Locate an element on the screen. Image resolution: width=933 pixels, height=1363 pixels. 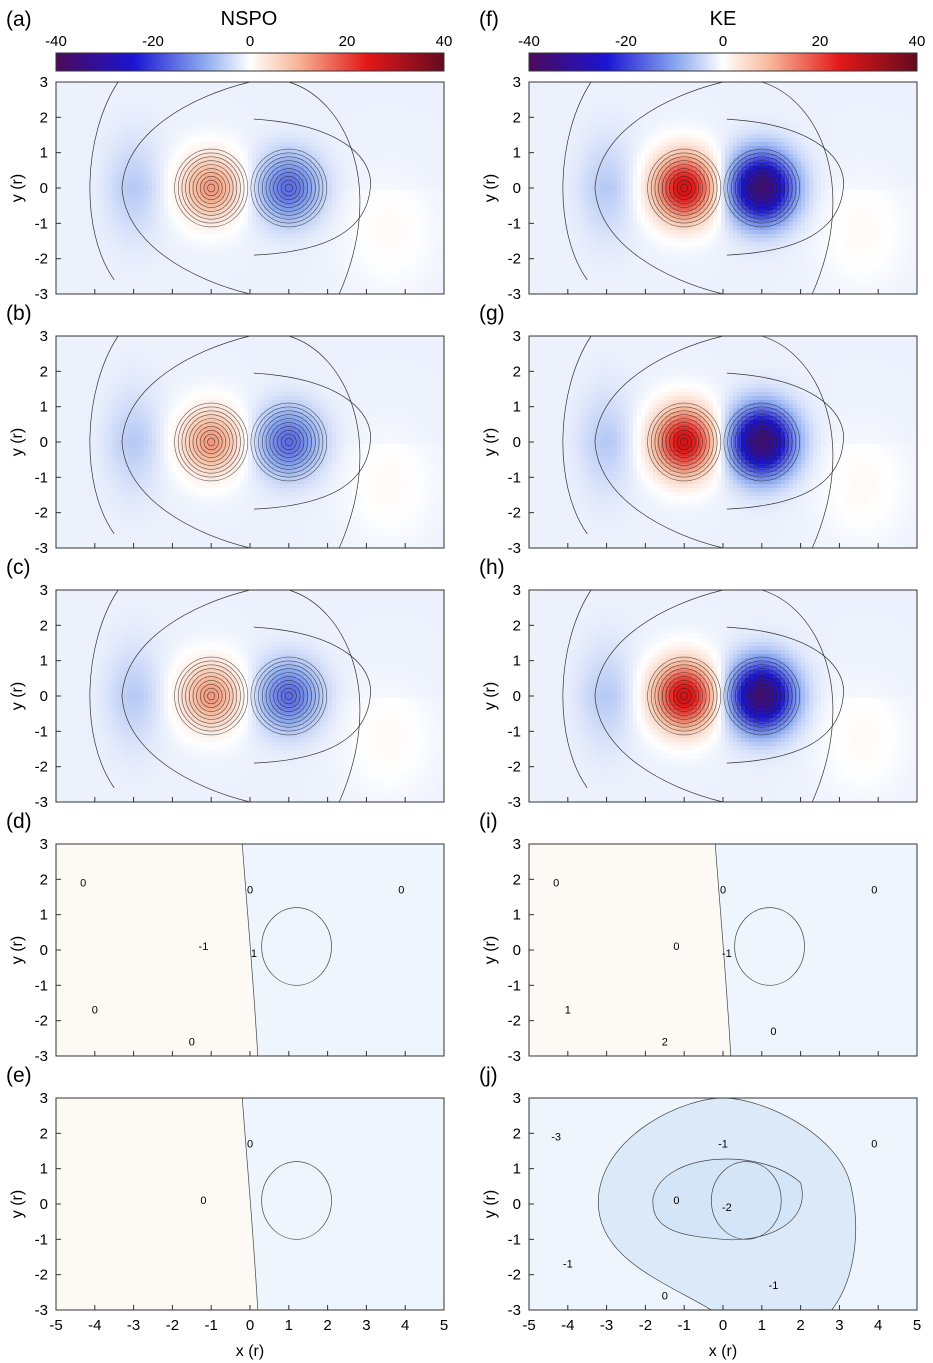
cb-tick: -20 is located at coordinates (153, 41).